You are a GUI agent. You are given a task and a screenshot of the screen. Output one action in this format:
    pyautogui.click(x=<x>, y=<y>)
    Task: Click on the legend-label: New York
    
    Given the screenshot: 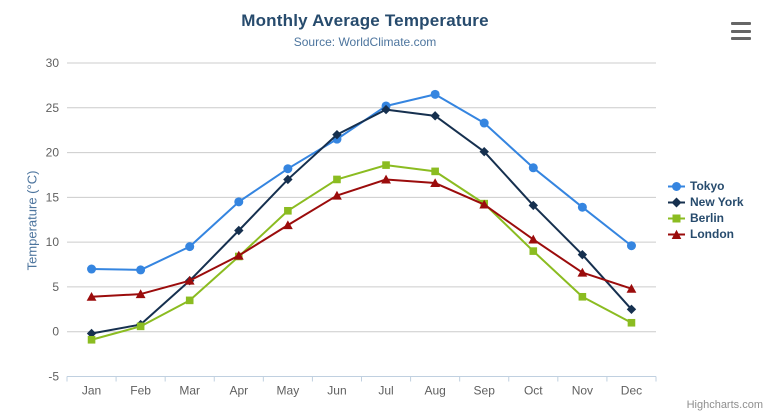 What is the action you would take?
    pyautogui.click(x=717, y=202)
    